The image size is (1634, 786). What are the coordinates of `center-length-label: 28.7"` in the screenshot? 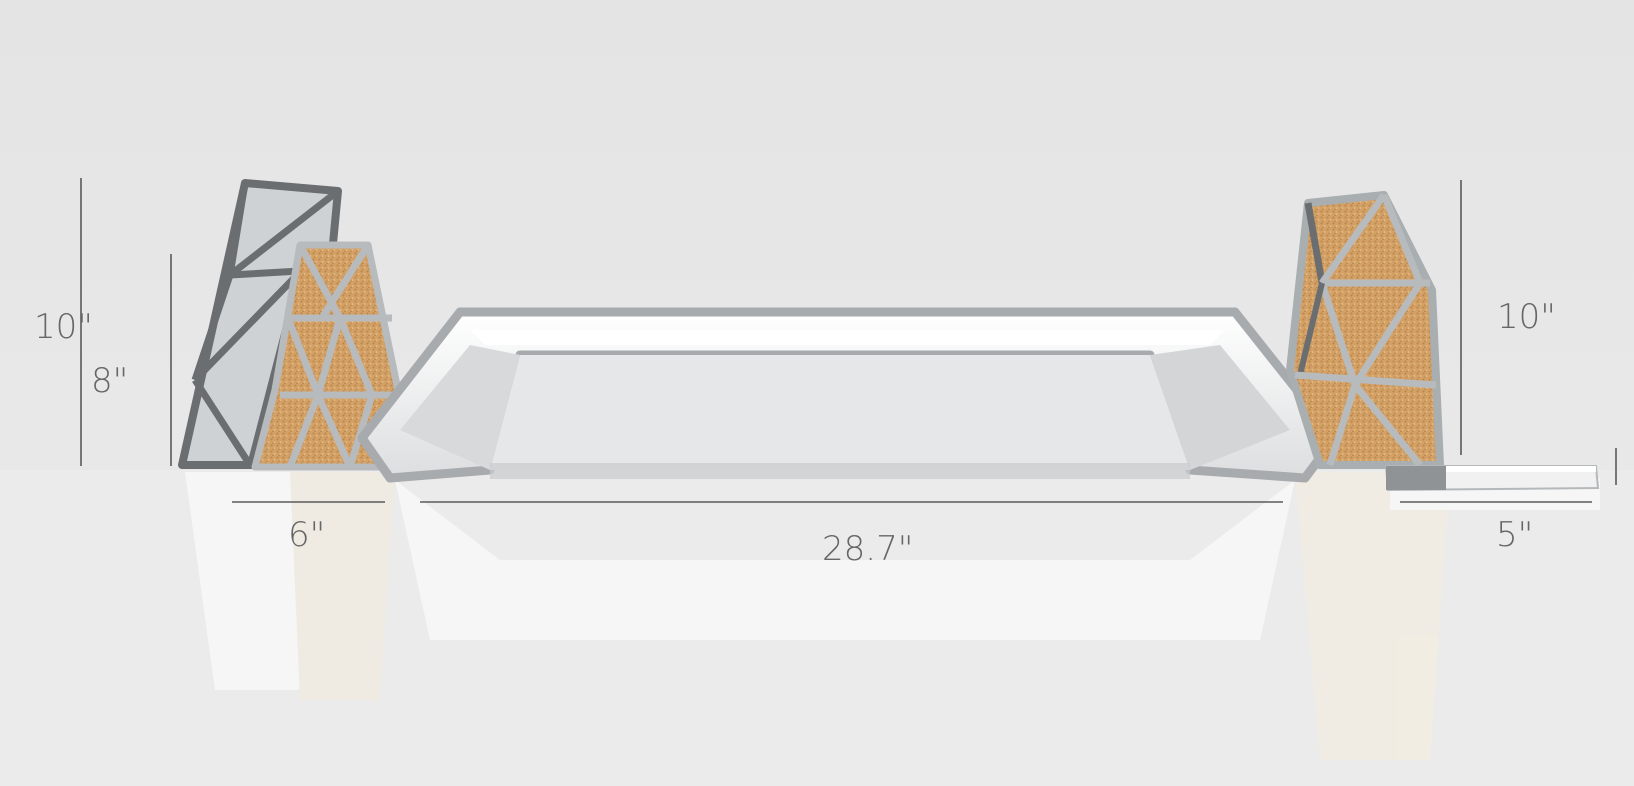 It's located at (867, 549).